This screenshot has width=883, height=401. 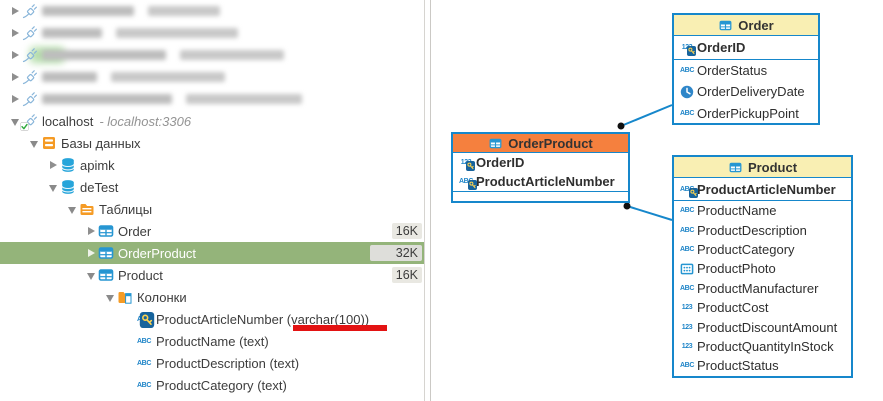 What do you see at coordinates (212, 398) in the screenshot?
I see `tree-item-column-partial` at bounding box center [212, 398].